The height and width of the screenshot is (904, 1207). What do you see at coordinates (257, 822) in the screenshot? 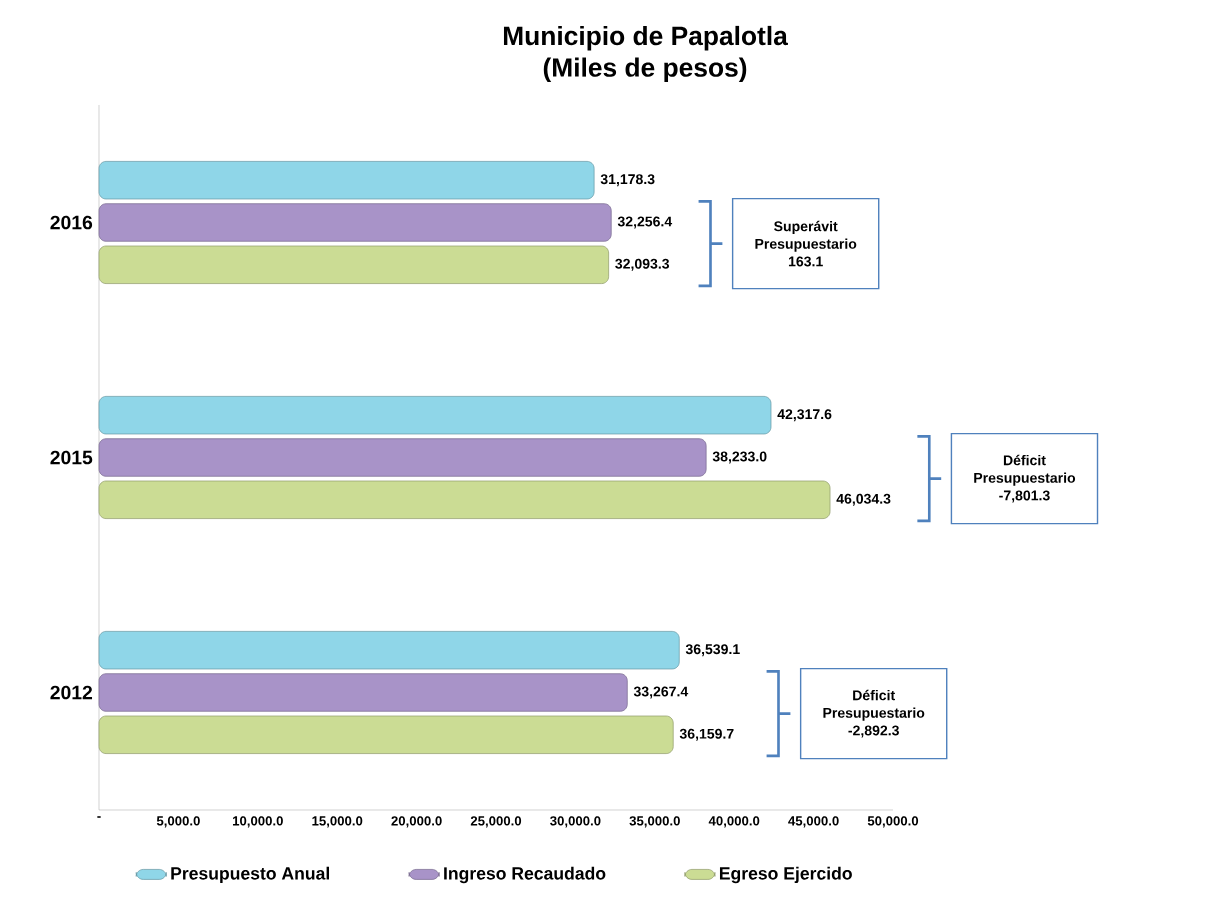
I see `x-tick-label: 10,000.0` at bounding box center [257, 822].